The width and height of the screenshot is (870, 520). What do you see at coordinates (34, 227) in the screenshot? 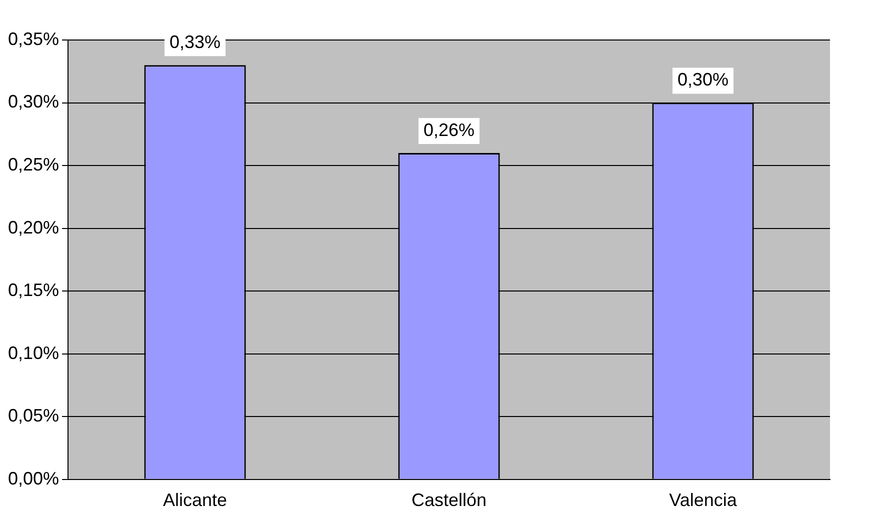
I see `y-tick-label: 0,20%` at bounding box center [34, 227].